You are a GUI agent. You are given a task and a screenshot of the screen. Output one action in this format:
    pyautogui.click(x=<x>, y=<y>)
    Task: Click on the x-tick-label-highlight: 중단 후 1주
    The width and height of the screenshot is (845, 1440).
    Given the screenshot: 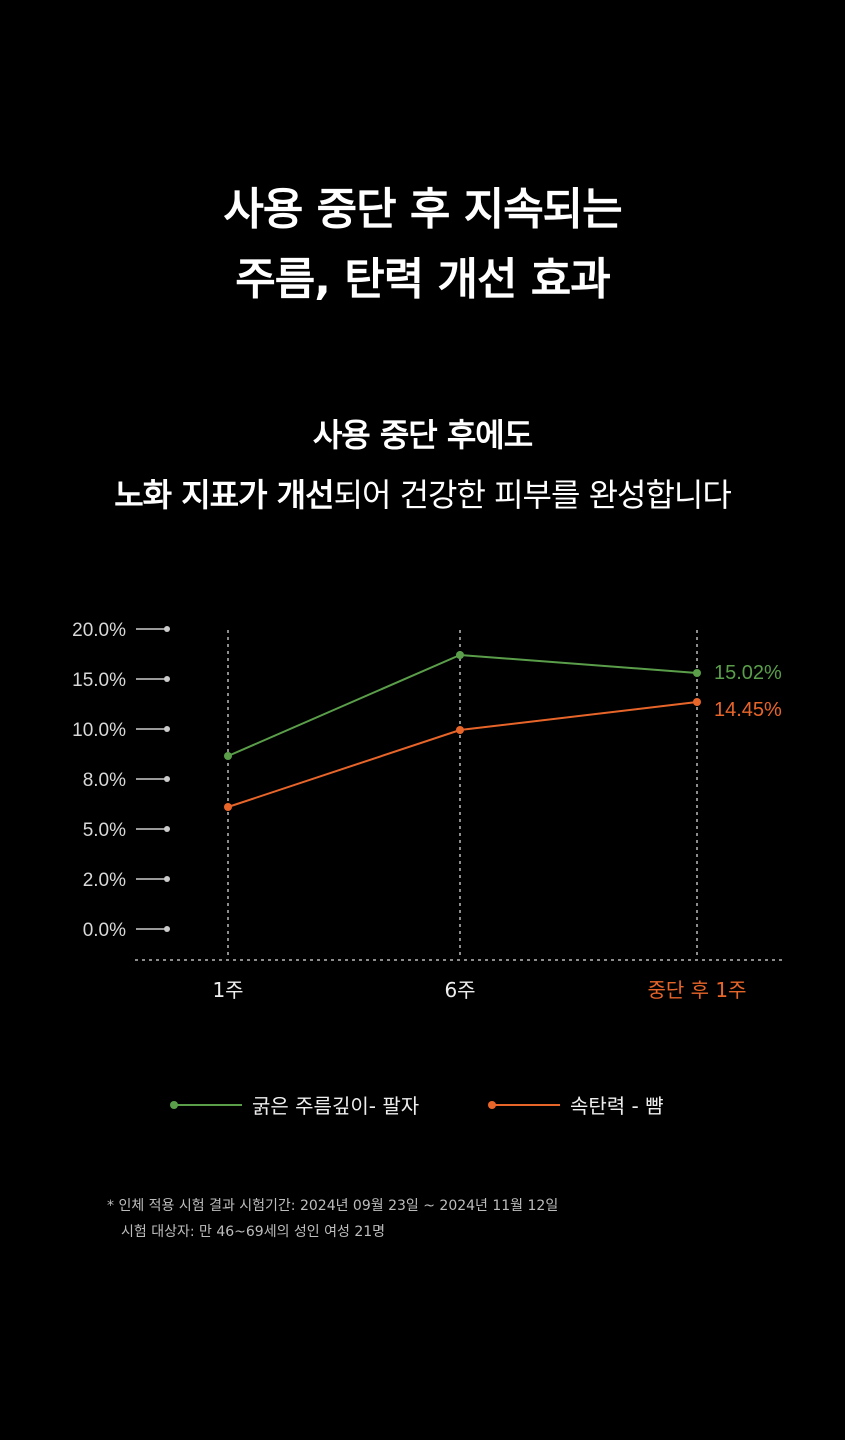 What is the action you would take?
    pyautogui.click(x=696, y=990)
    